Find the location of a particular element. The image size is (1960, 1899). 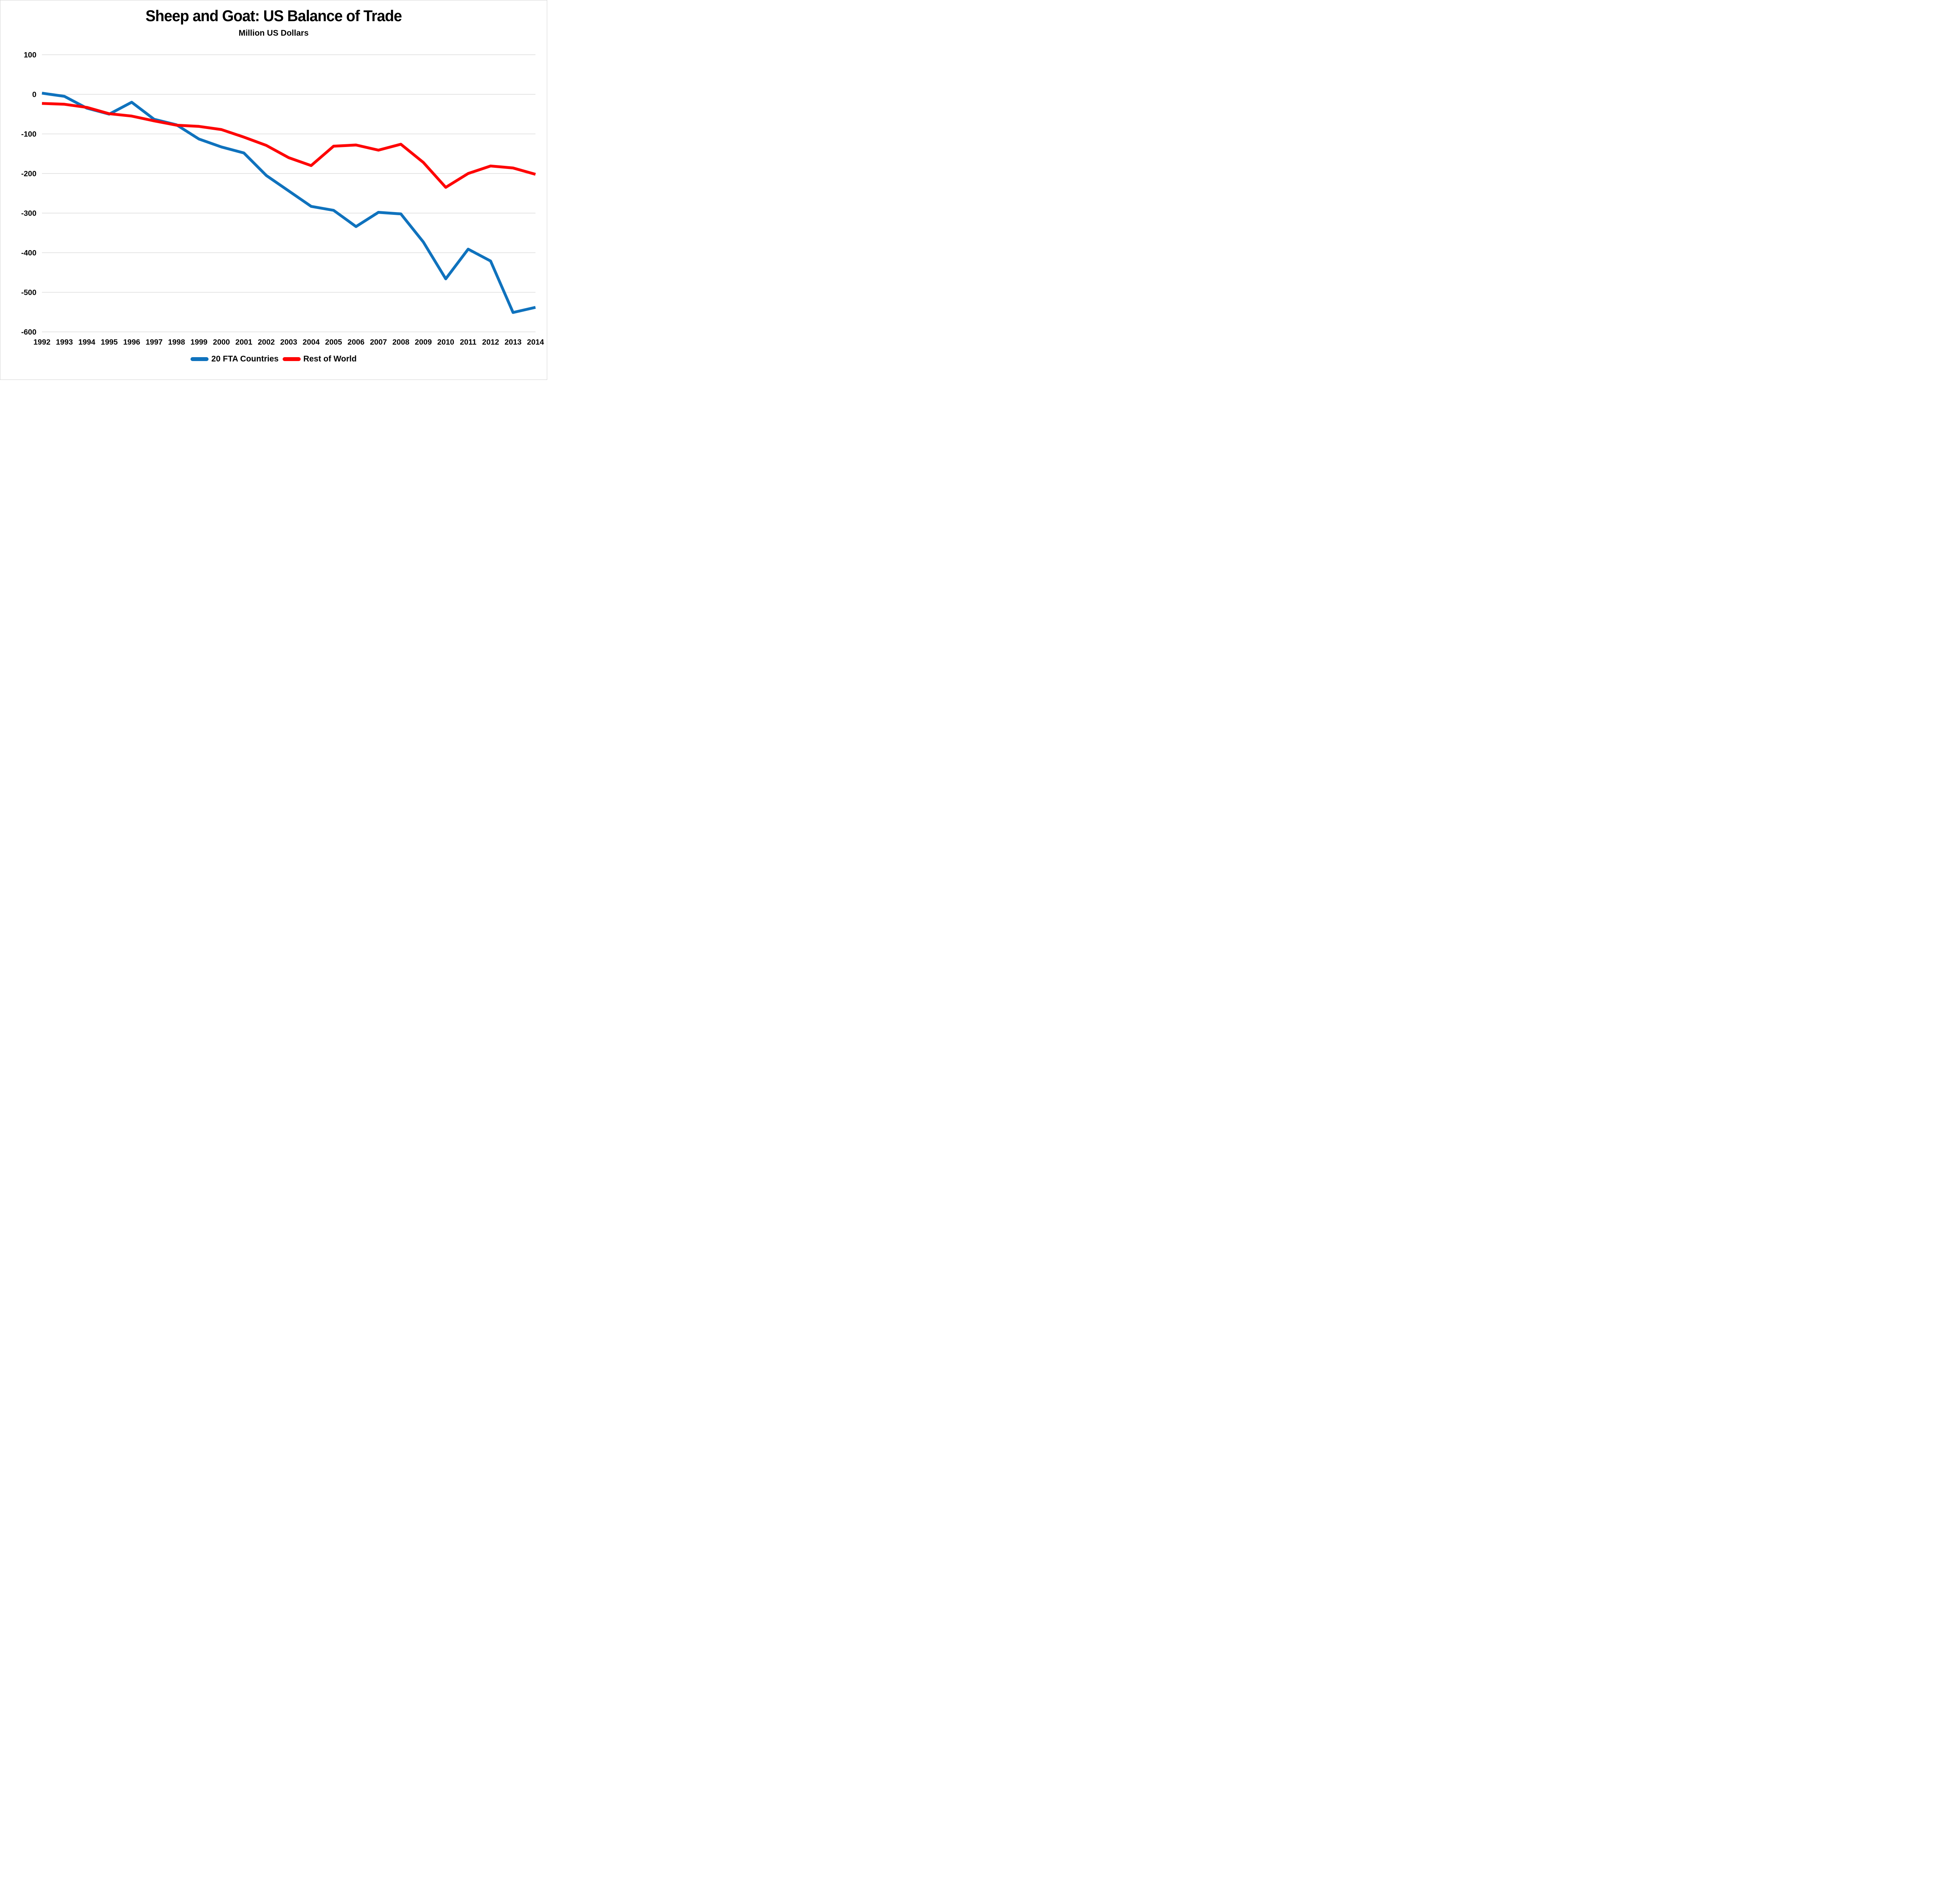

y-tick-label--200: -200 is located at coordinates (28, 174).